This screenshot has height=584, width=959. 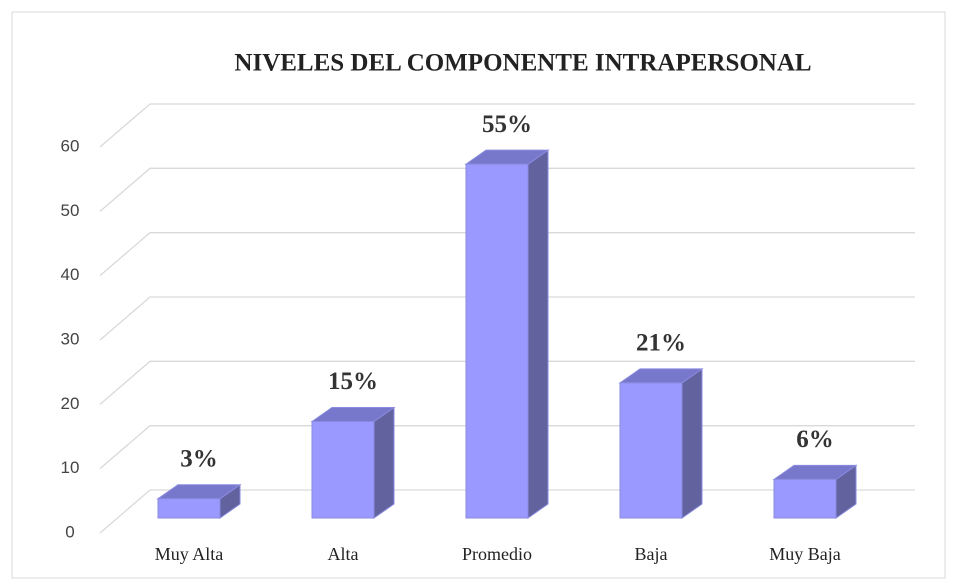 I want to click on y-tick-label: 60, so click(x=70, y=145).